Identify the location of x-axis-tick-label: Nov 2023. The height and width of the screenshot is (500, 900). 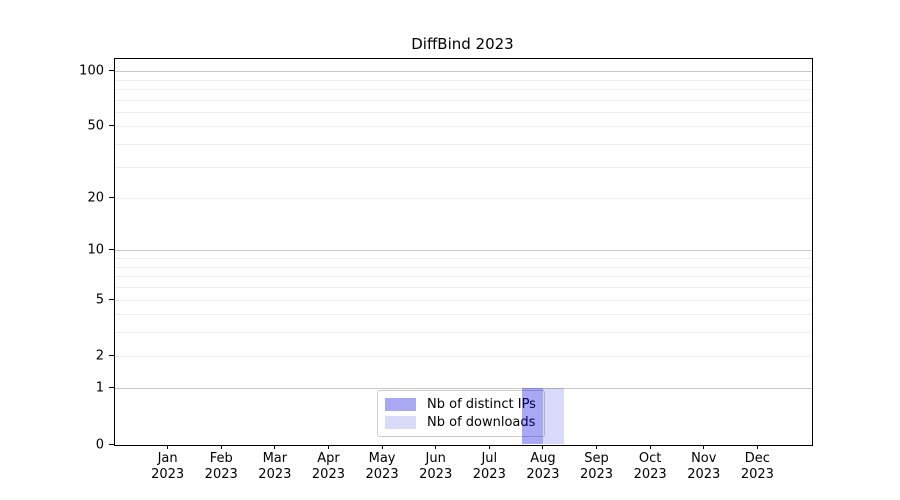
(704, 466).